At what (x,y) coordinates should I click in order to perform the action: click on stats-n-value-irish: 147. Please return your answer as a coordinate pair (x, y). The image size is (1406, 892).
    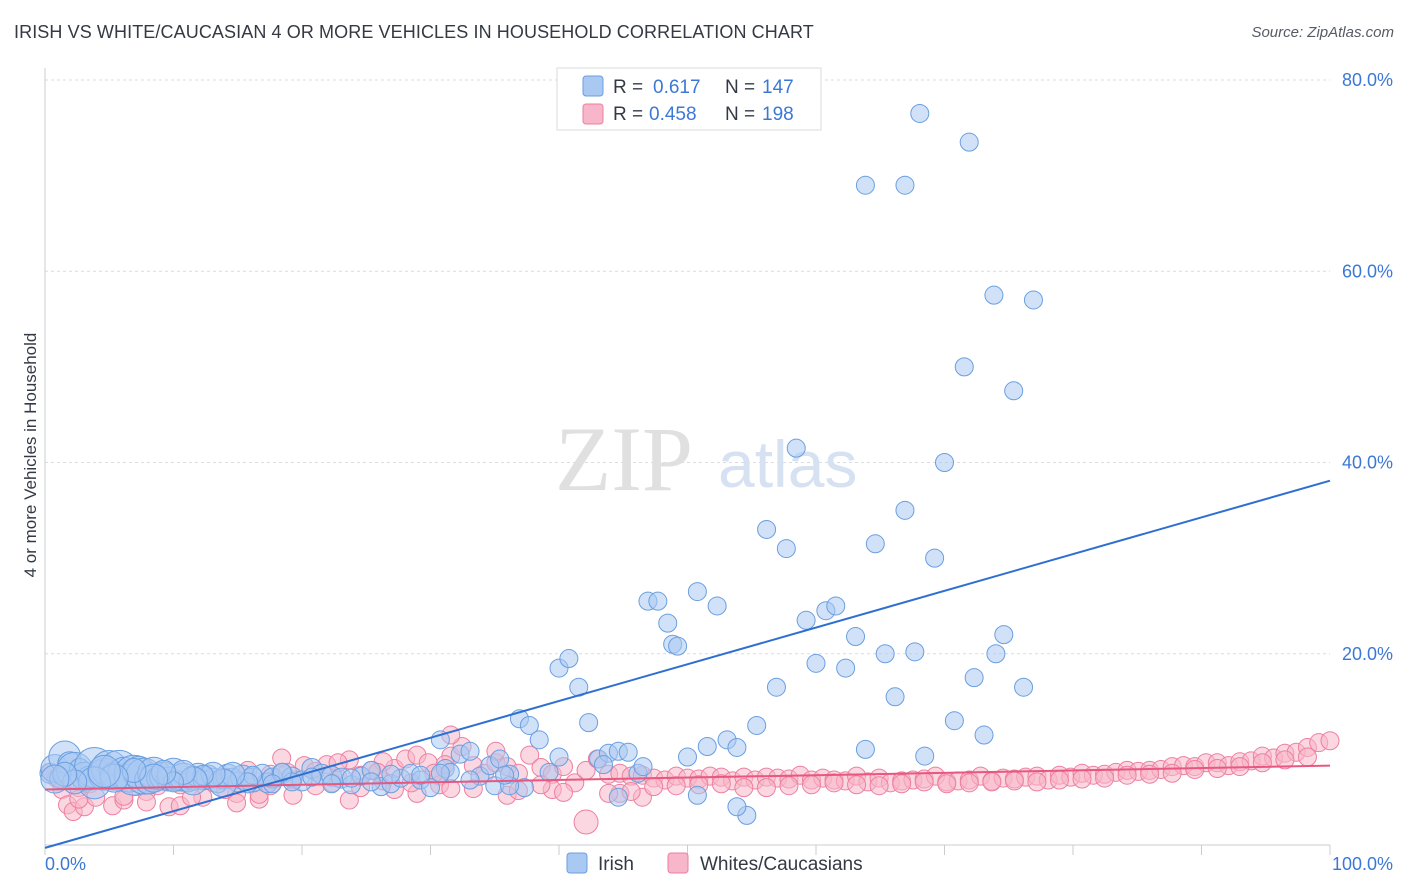
    Looking at the image, I should click on (778, 87).